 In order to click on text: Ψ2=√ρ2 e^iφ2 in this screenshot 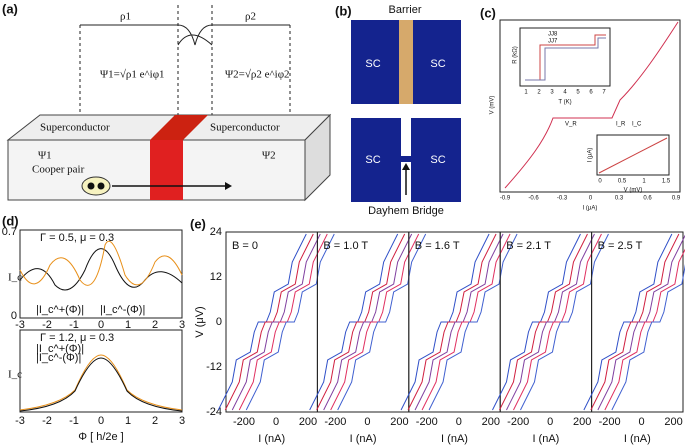, I will do `click(257, 75)`.